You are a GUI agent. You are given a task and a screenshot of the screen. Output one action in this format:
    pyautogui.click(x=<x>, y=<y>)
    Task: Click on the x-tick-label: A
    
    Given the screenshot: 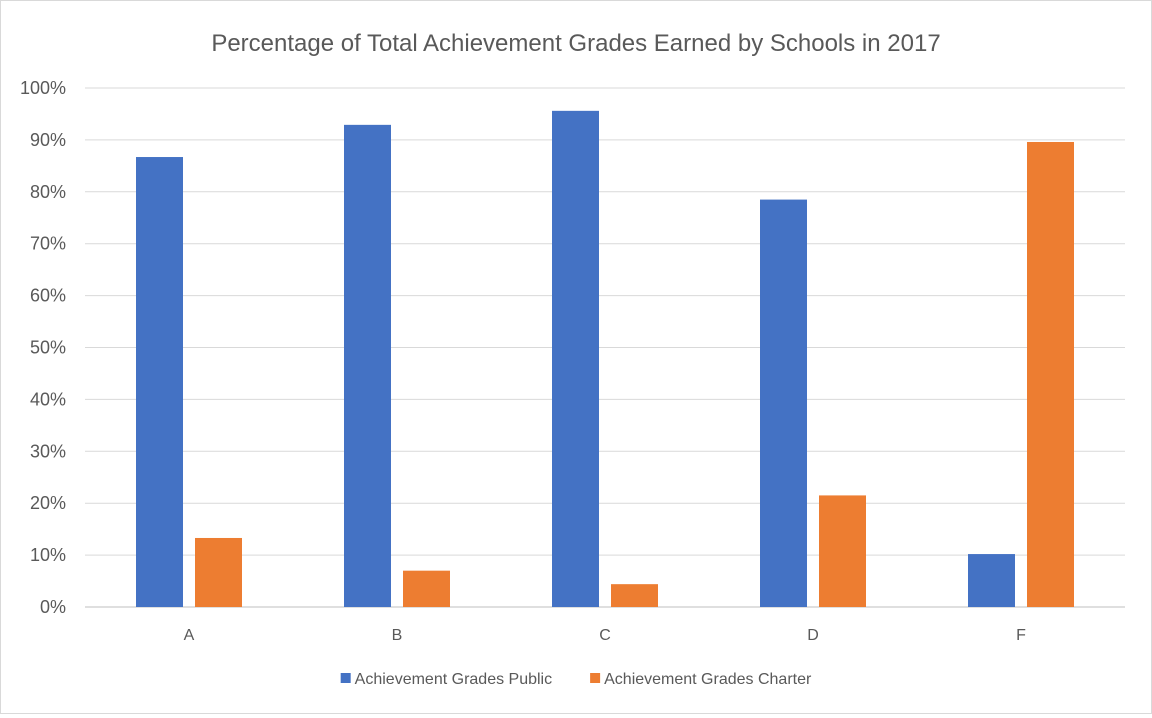 What is the action you would take?
    pyautogui.click(x=189, y=635)
    